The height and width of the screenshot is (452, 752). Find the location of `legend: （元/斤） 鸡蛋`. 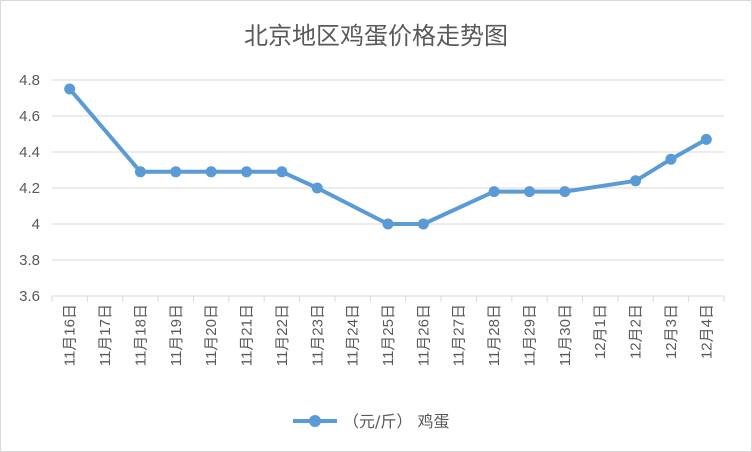

legend: （元/斤） 鸡蛋 is located at coordinates (371, 421).